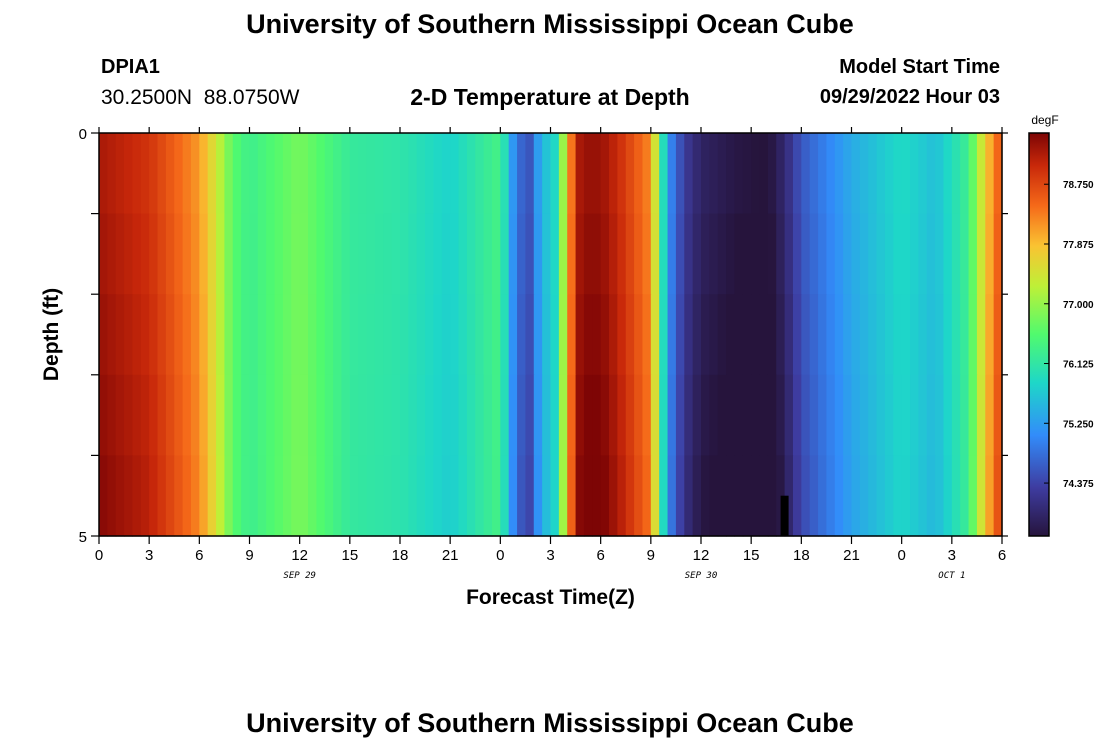  What do you see at coordinates (450, 555) in the screenshot?
I see `x-tick-label: 21` at bounding box center [450, 555].